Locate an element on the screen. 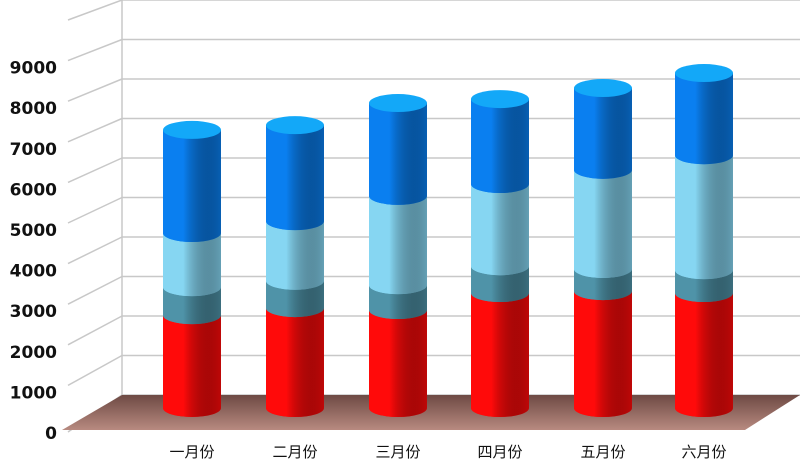  y-tick-label: 8000 is located at coordinates (33, 109).